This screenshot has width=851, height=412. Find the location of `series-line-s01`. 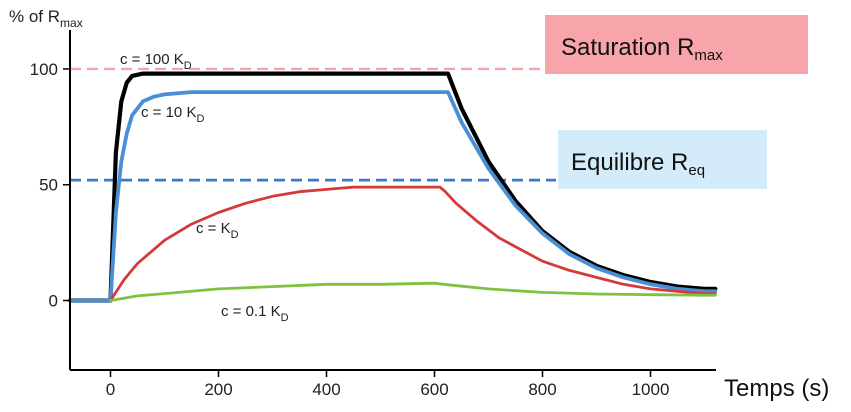

series-line-s01 is located at coordinates (413, 291).